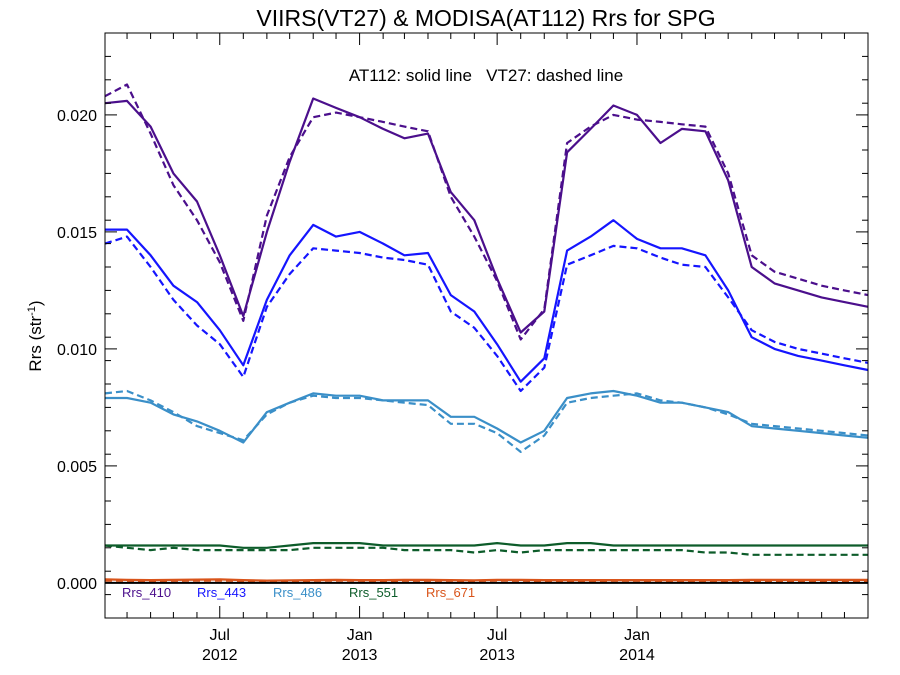 The image size is (900, 675). Describe the element at coordinates (77, 233) in the screenshot. I see `y-tick-label: 0.015` at that location.